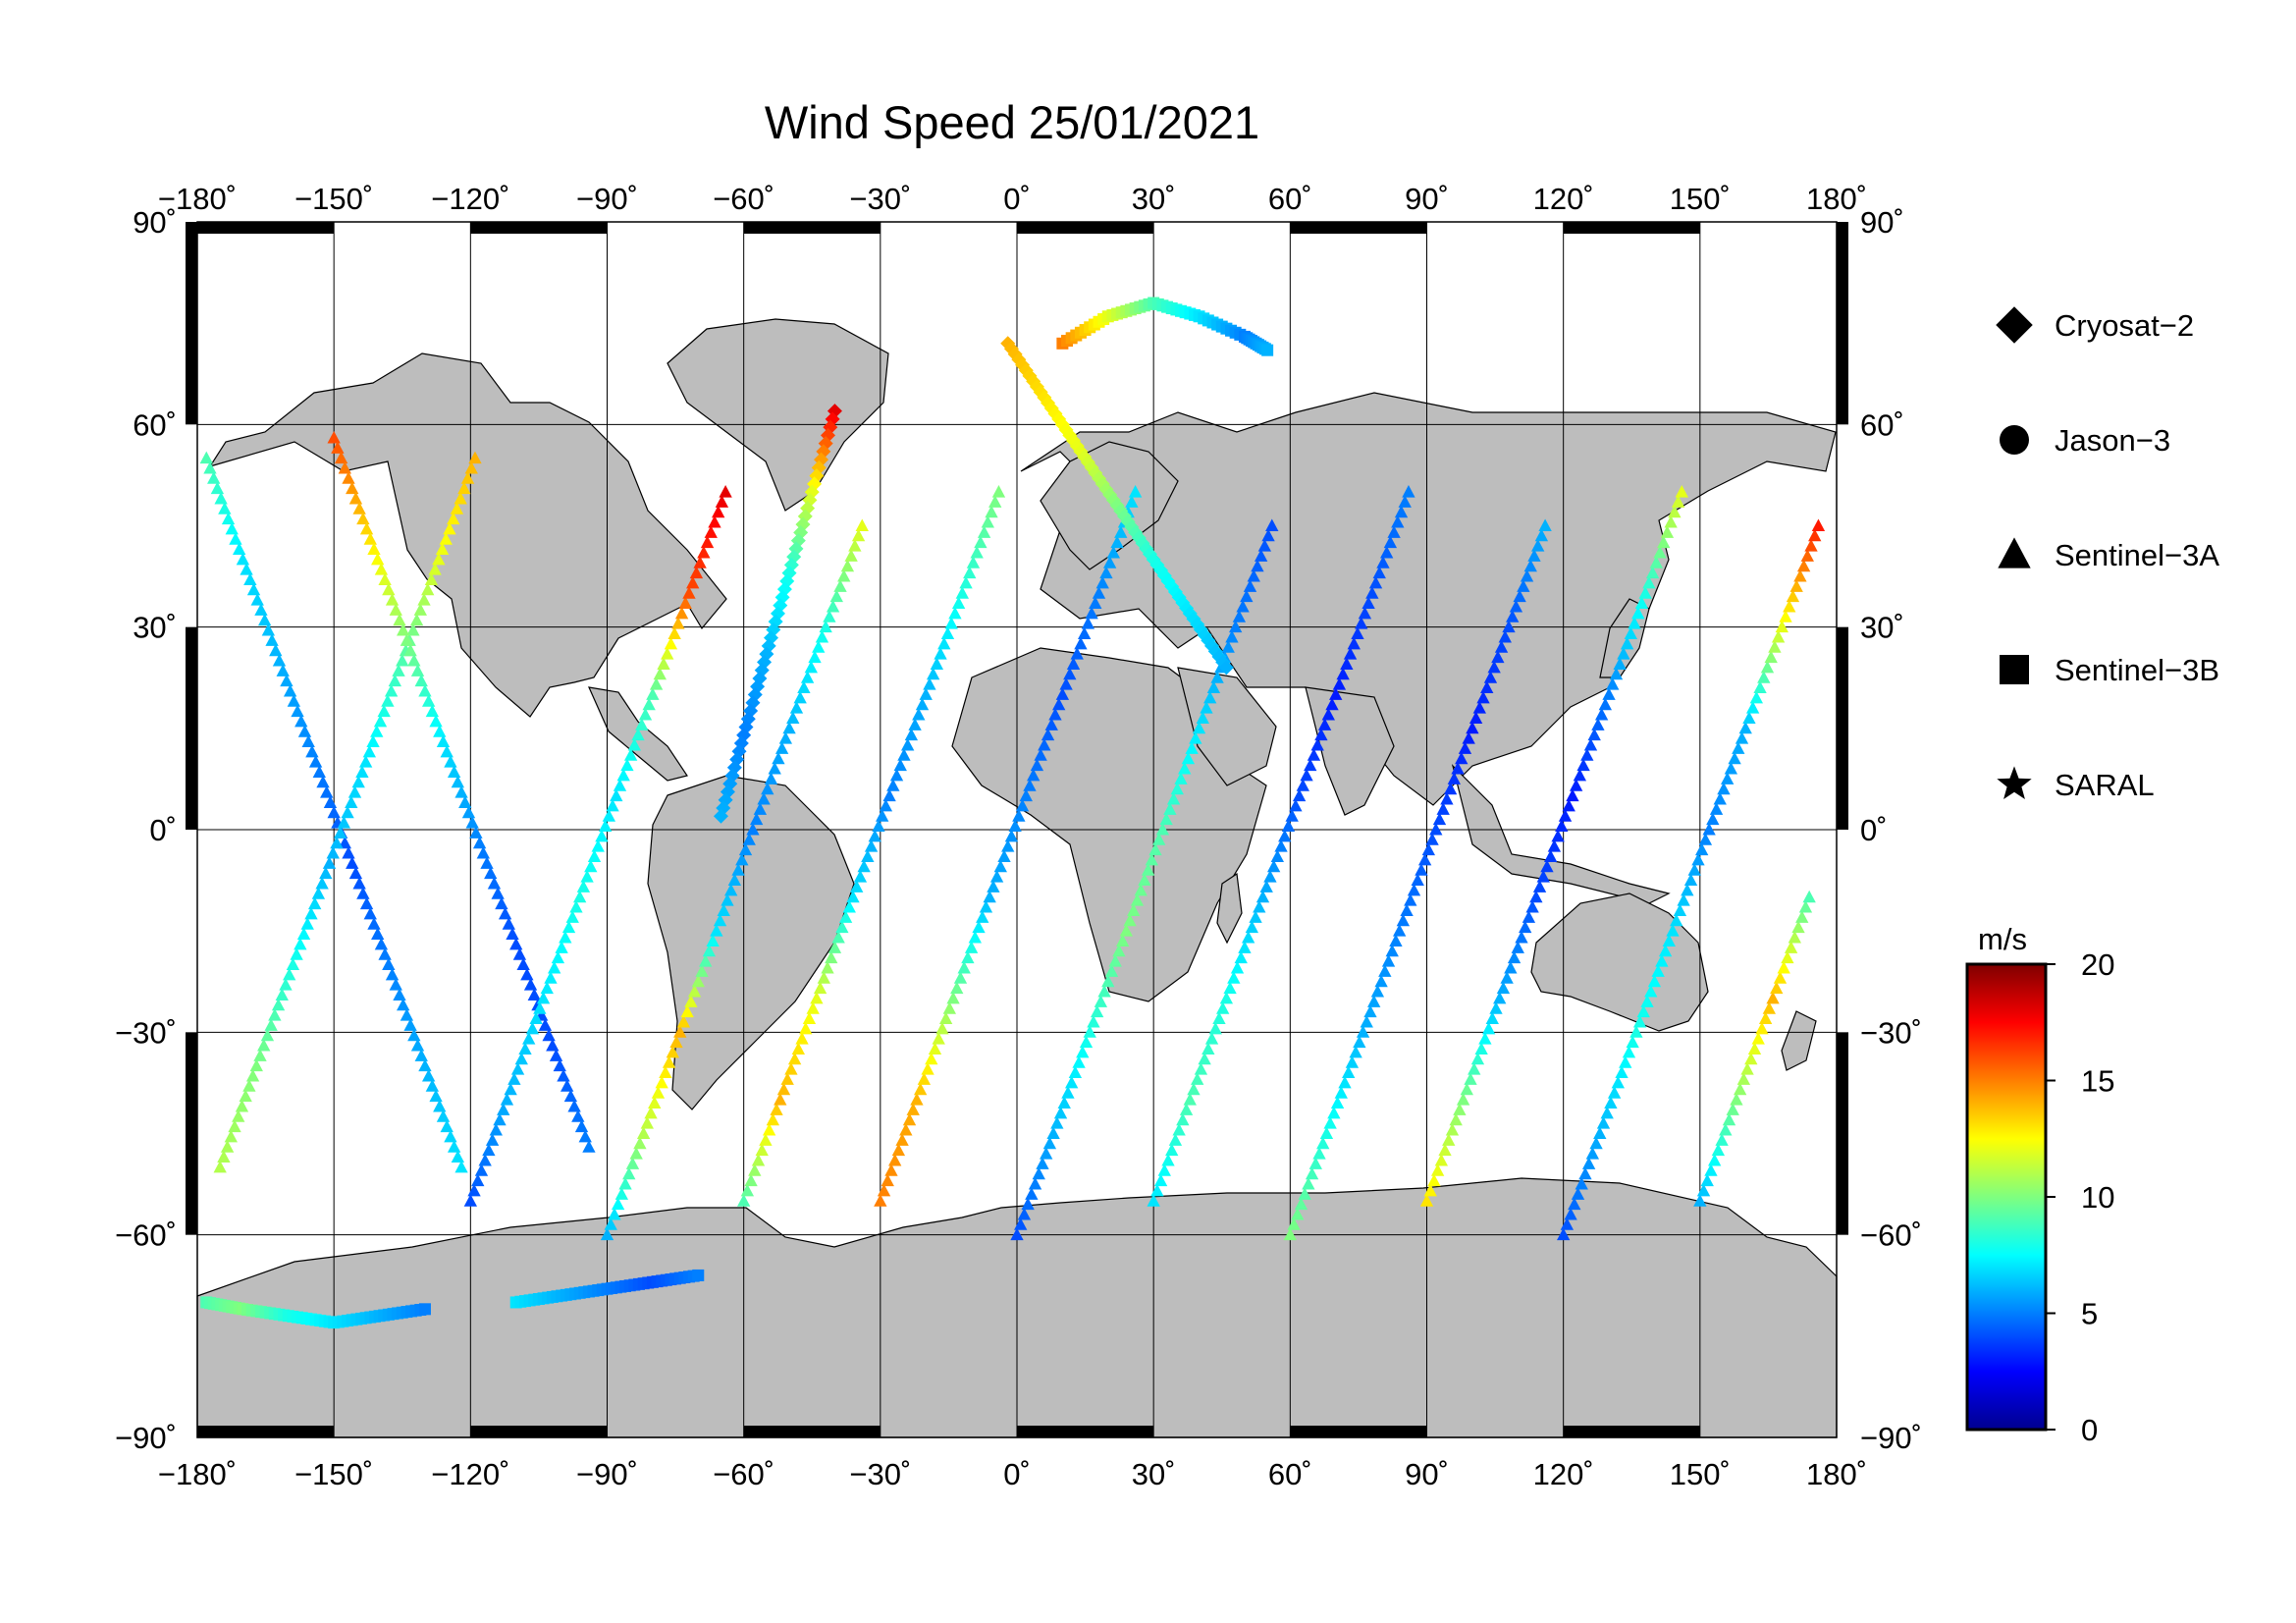  What do you see at coordinates (146, 1235) in the screenshot?
I see `lat-tick-label-left: −60˚` at bounding box center [146, 1235].